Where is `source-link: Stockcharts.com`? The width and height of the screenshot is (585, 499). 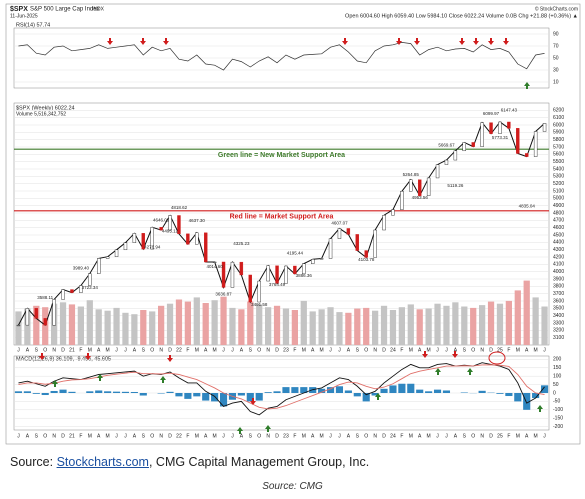 source-link: Stockcharts.com is located at coordinates (102, 462).